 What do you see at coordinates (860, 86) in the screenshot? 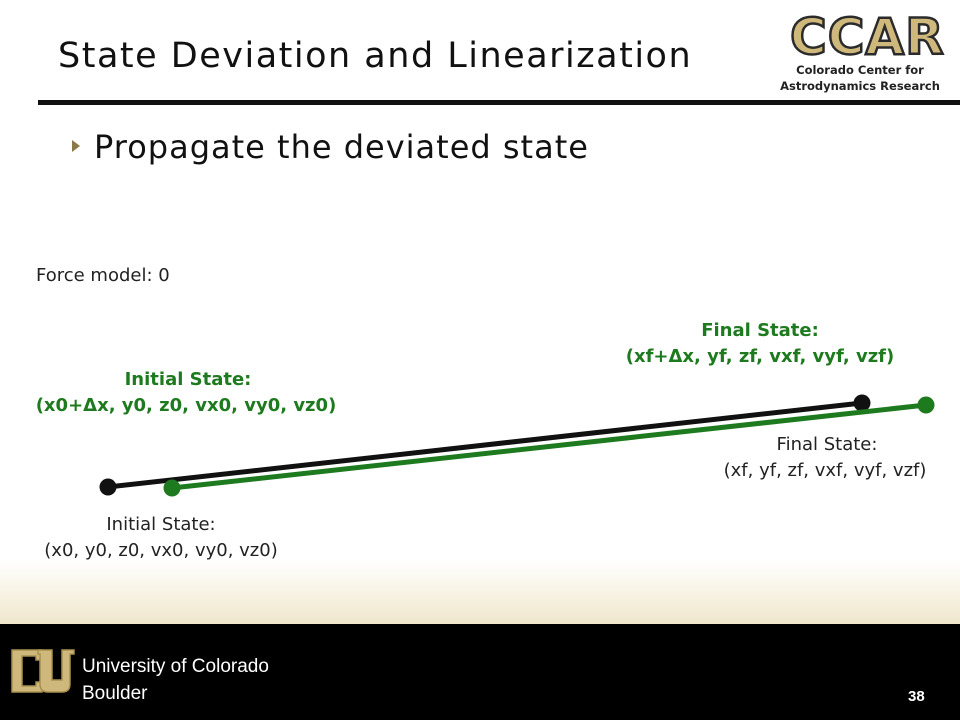
I see `ccar-logo-line2: Astrodynamics Research` at bounding box center [860, 86].